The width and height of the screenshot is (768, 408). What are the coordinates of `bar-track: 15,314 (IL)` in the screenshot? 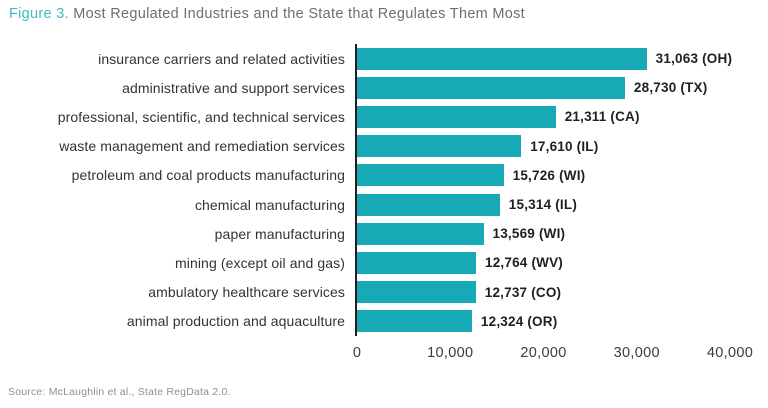 It's located at (542, 204).